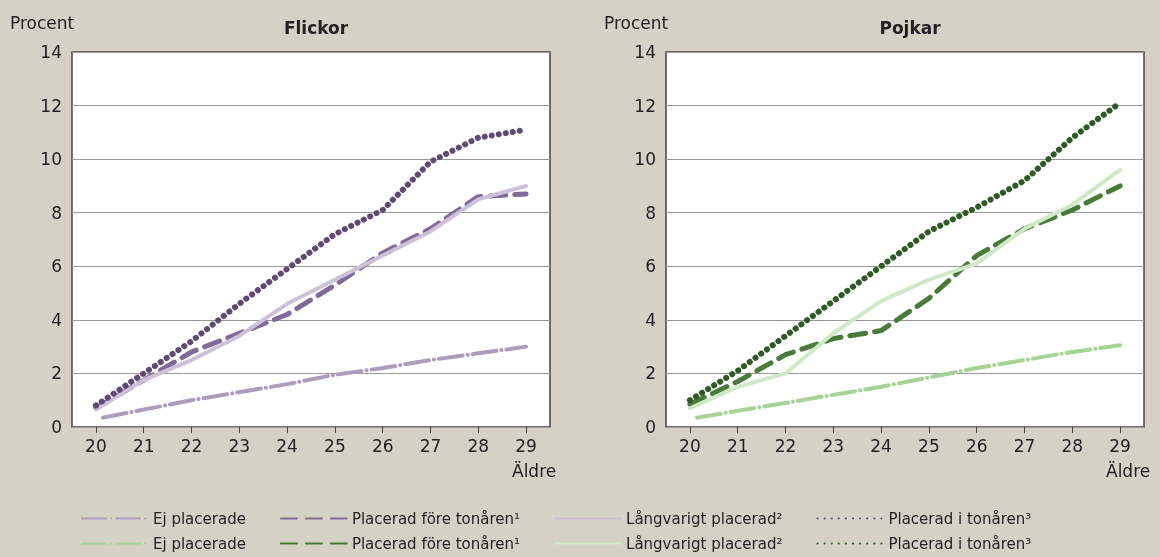 The width and height of the screenshot is (1160, 557). What do you see at coordinates (316, 27) in the screenshot?
I see `chart-title: Flickor` at bounding box center [316, 27].